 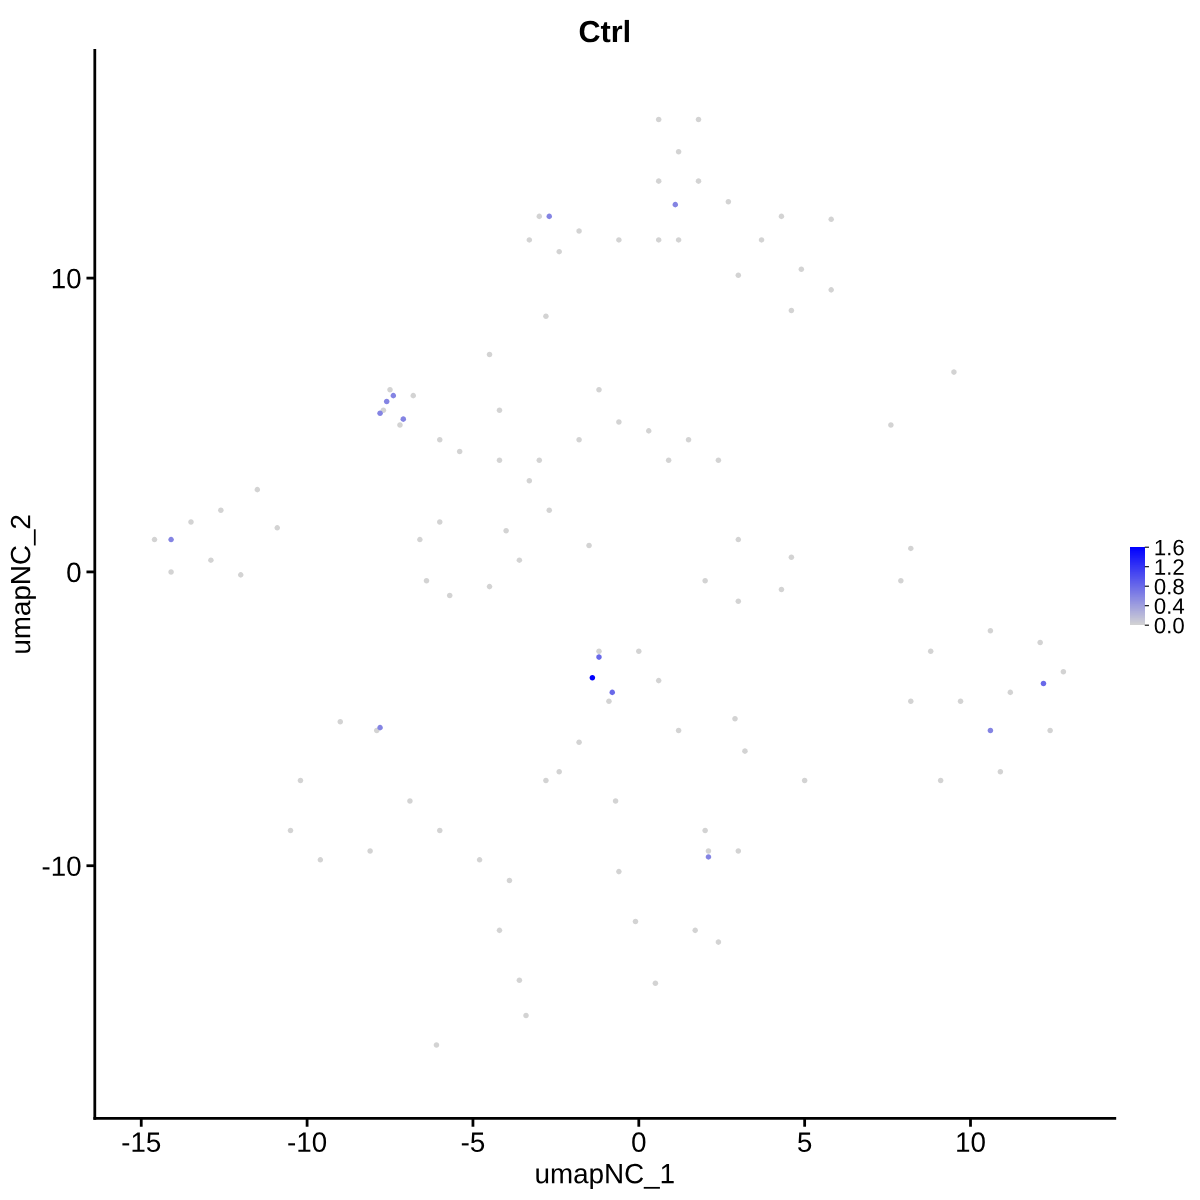 What do you see at coordinates (1169, 606) in the screenshot?
I see `color-bar-label: 0.4` at bounding box center [1169, 606].